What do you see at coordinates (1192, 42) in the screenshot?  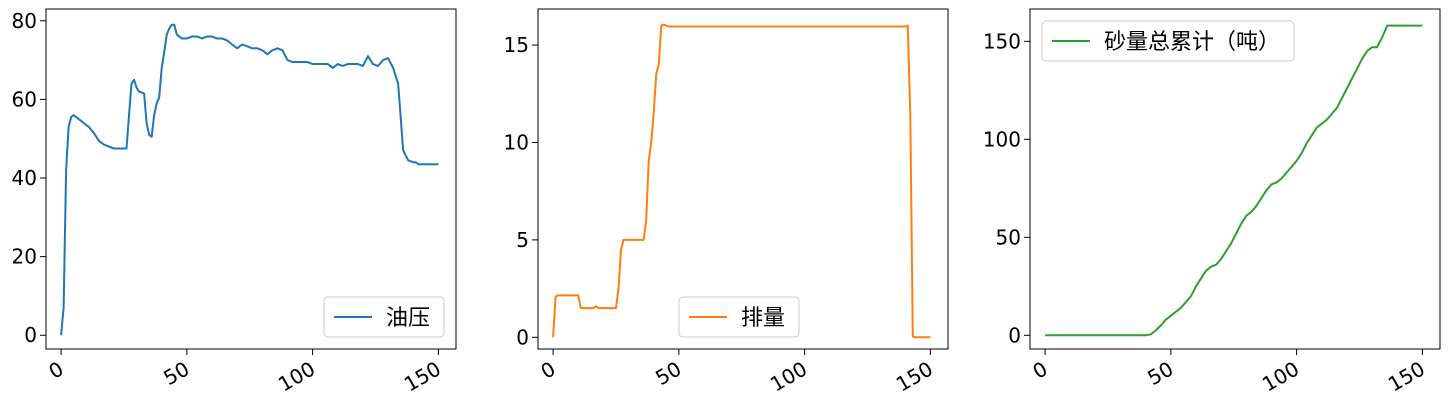 I see `legend-label: 砂量总累计（吨）` at bounding box center [1192, 42].